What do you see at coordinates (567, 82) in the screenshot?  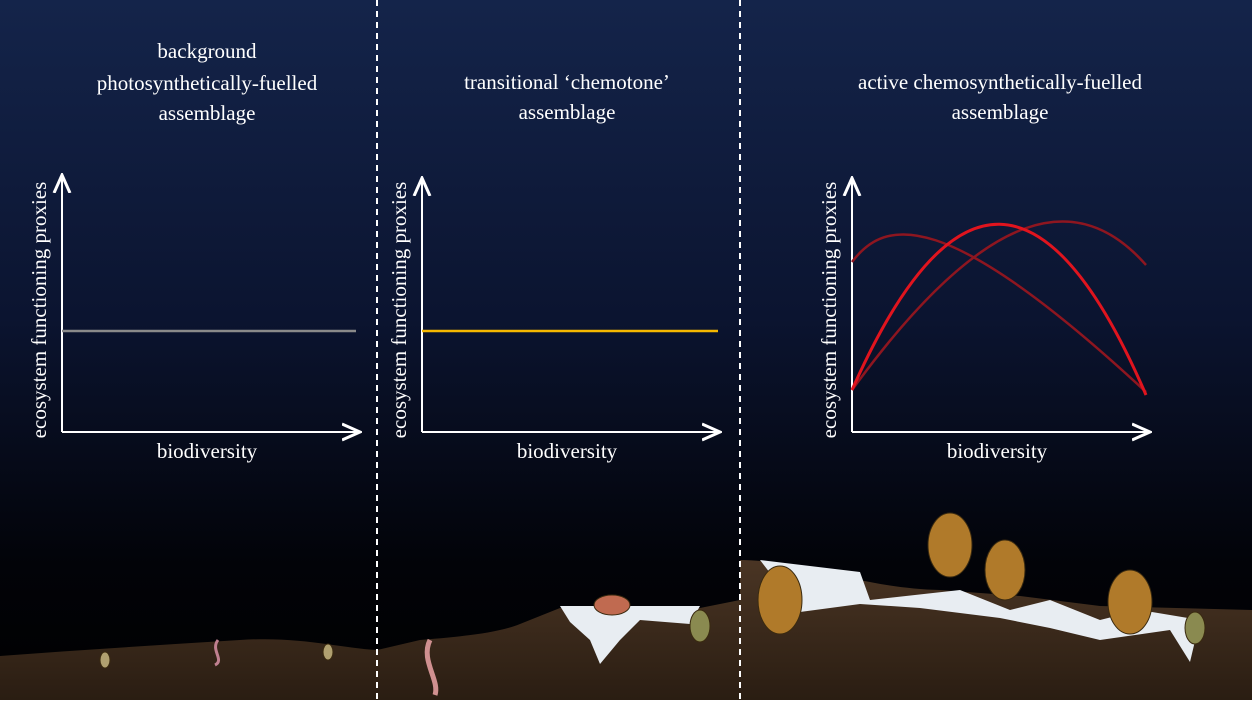 I see `panel-title: transitional ‘chemotone’` at bounding box center [567, 82].